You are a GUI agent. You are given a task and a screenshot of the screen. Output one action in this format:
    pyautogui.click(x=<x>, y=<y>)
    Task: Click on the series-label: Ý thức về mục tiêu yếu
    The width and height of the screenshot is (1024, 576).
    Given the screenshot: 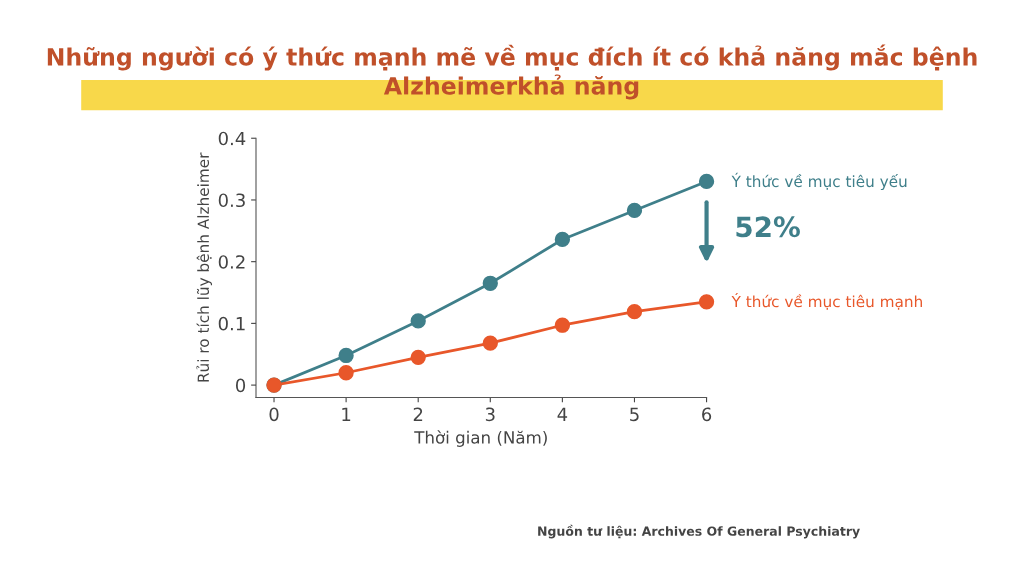 What is the action you would take?
    pyautogui.click(x=819, y=181)
    